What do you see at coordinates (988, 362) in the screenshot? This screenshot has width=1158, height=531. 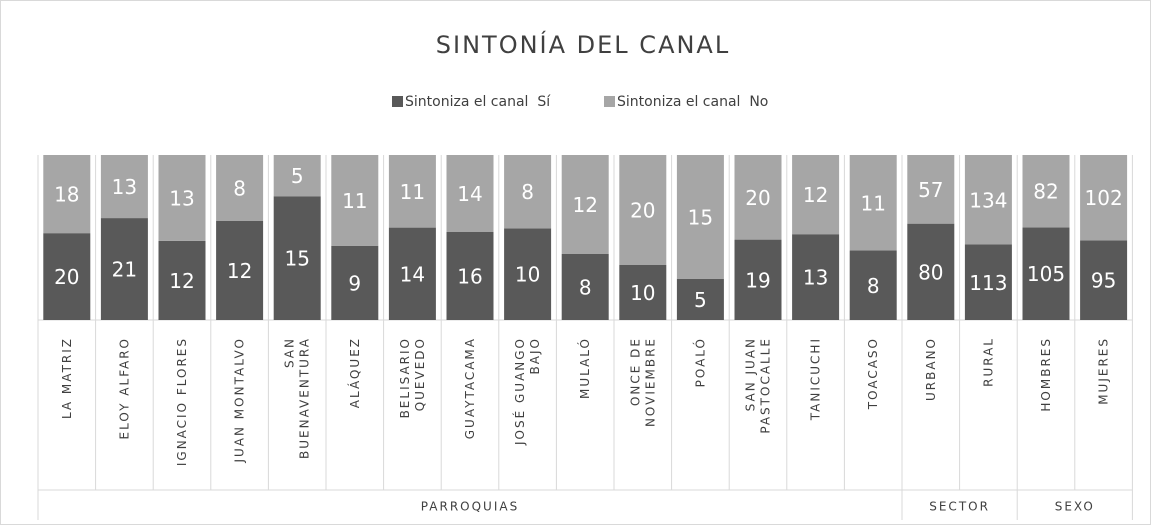 I see `x-tick-label: RURAL` at bounding box center [988, 362].